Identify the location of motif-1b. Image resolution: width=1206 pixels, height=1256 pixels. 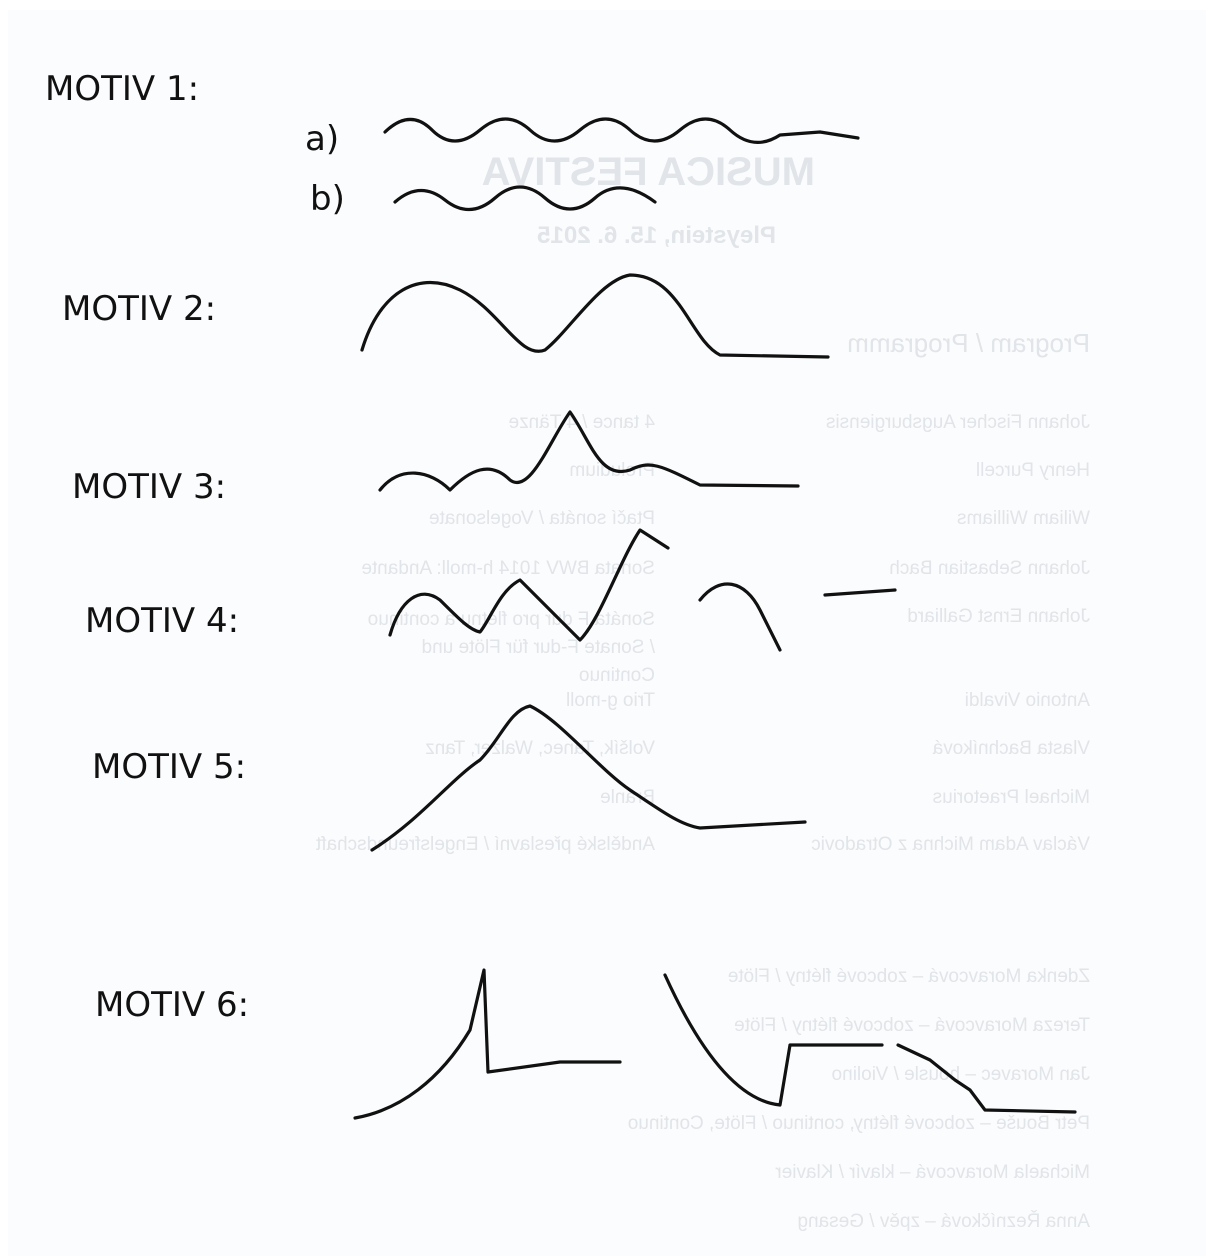
(525, 198).